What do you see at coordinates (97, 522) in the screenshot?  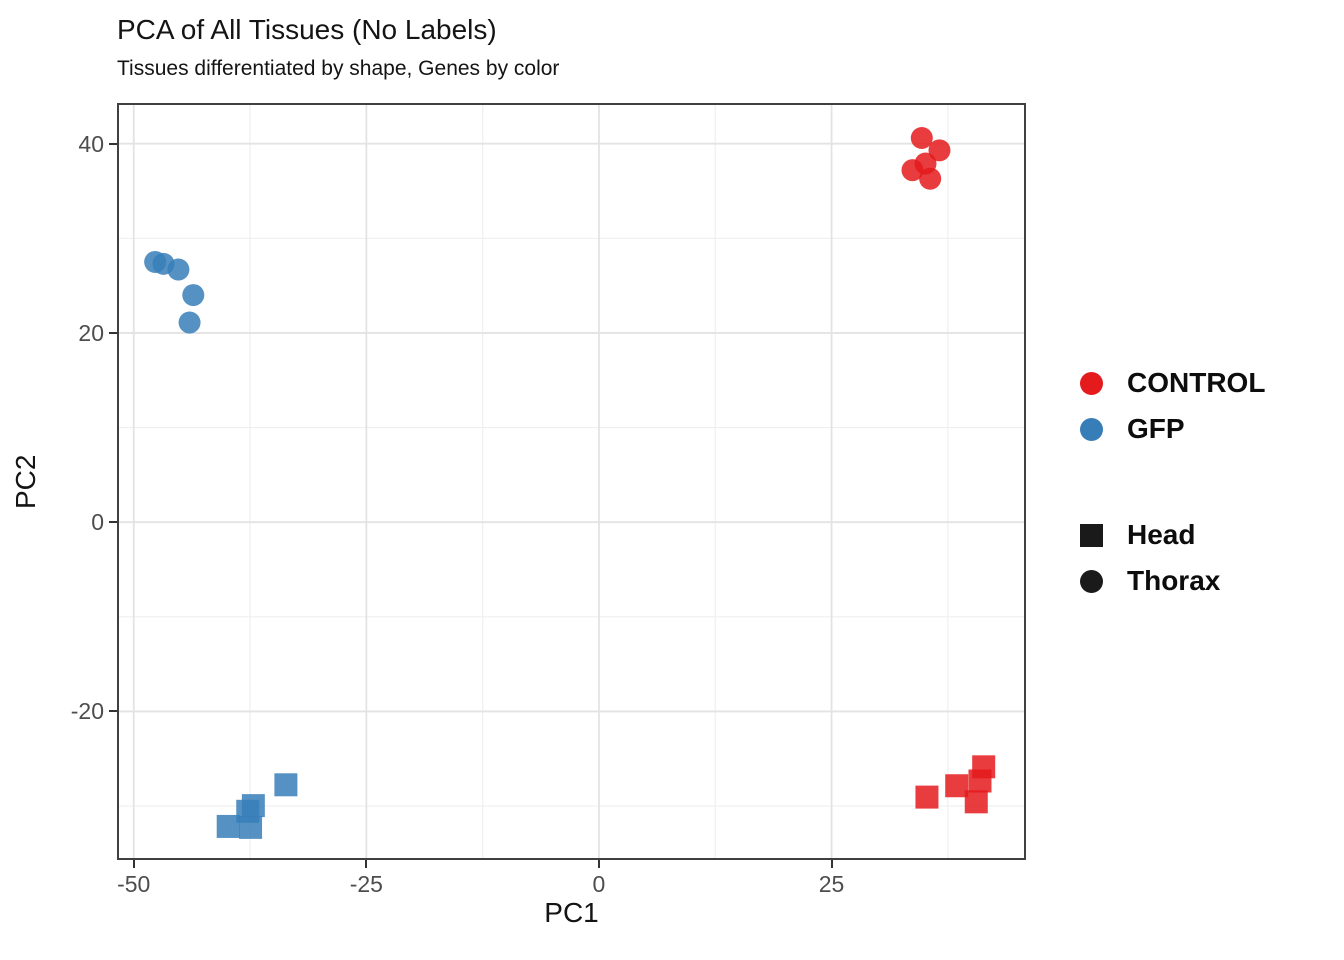 I see `y-tick-label: 0` at bounding box center [97, 522].